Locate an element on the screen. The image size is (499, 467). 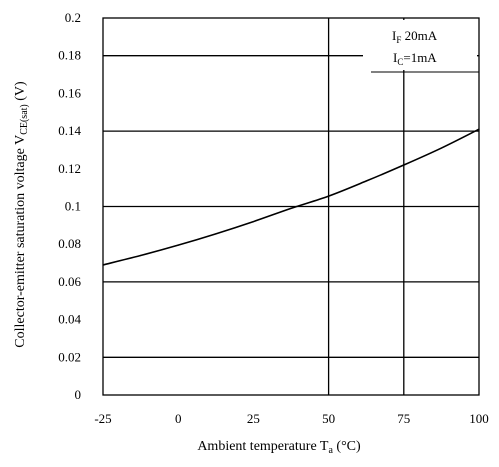
annotation-layer: IF 20mA IC=1mA is located at coordinates (421, 46).